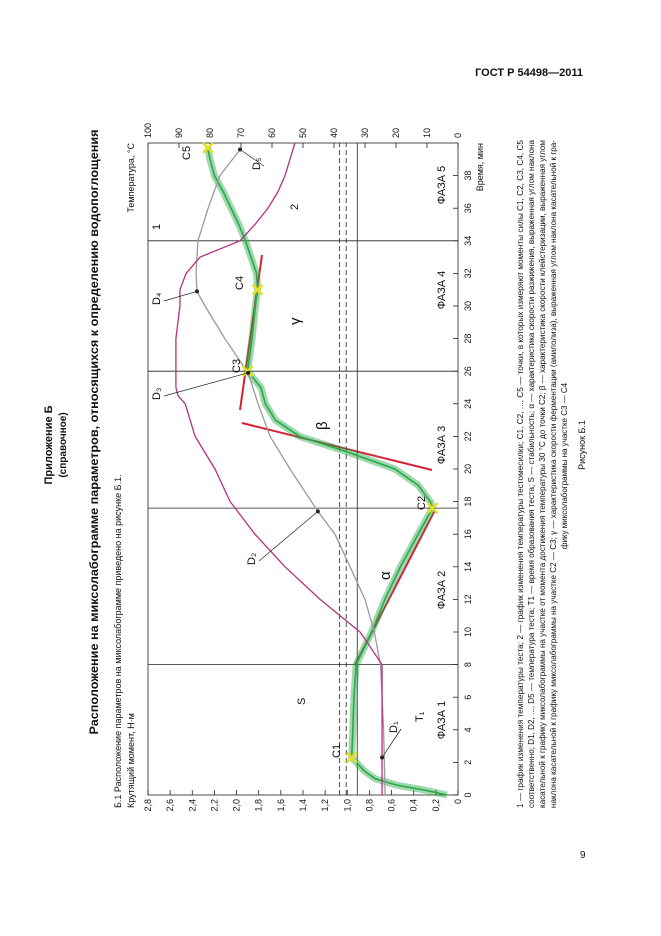 This screenshot has height=936, width=661. What do you see at coordinates (131, 760) in the screenshot?
I see `y-title: Крутящий момент, Н·м` at bounding box center [131, 760].